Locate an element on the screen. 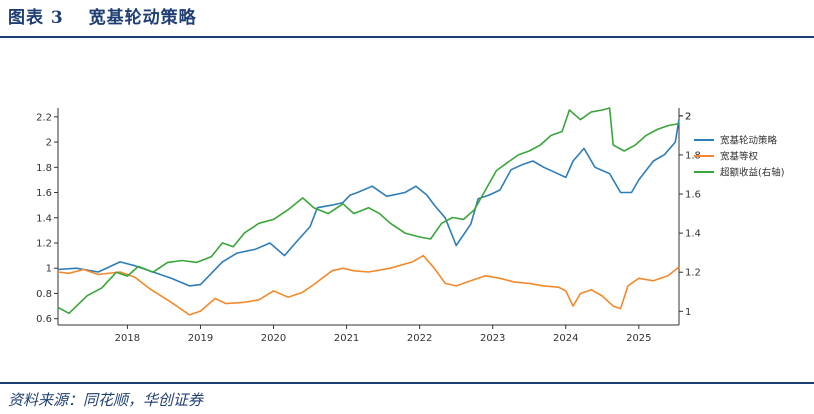  x-axis-tick-label: 2019 is located at coordinates (200, 338).